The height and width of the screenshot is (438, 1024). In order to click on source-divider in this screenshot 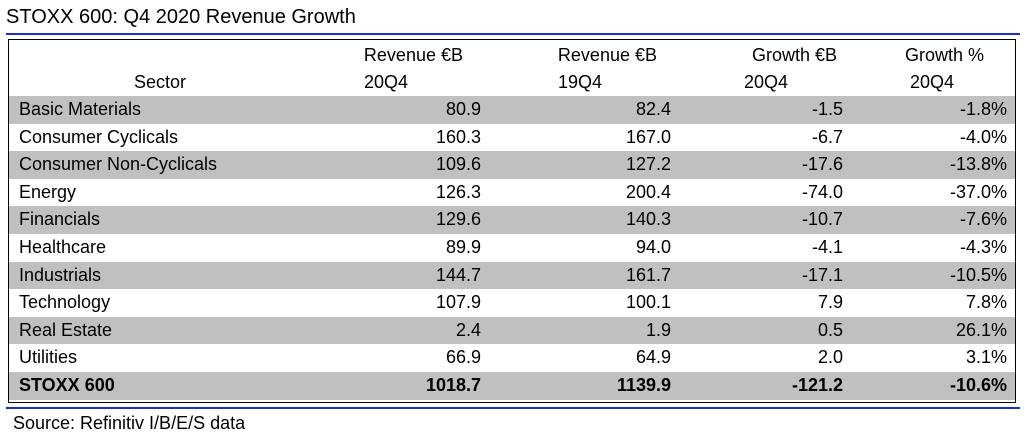, I will do `click(513, 408)`.